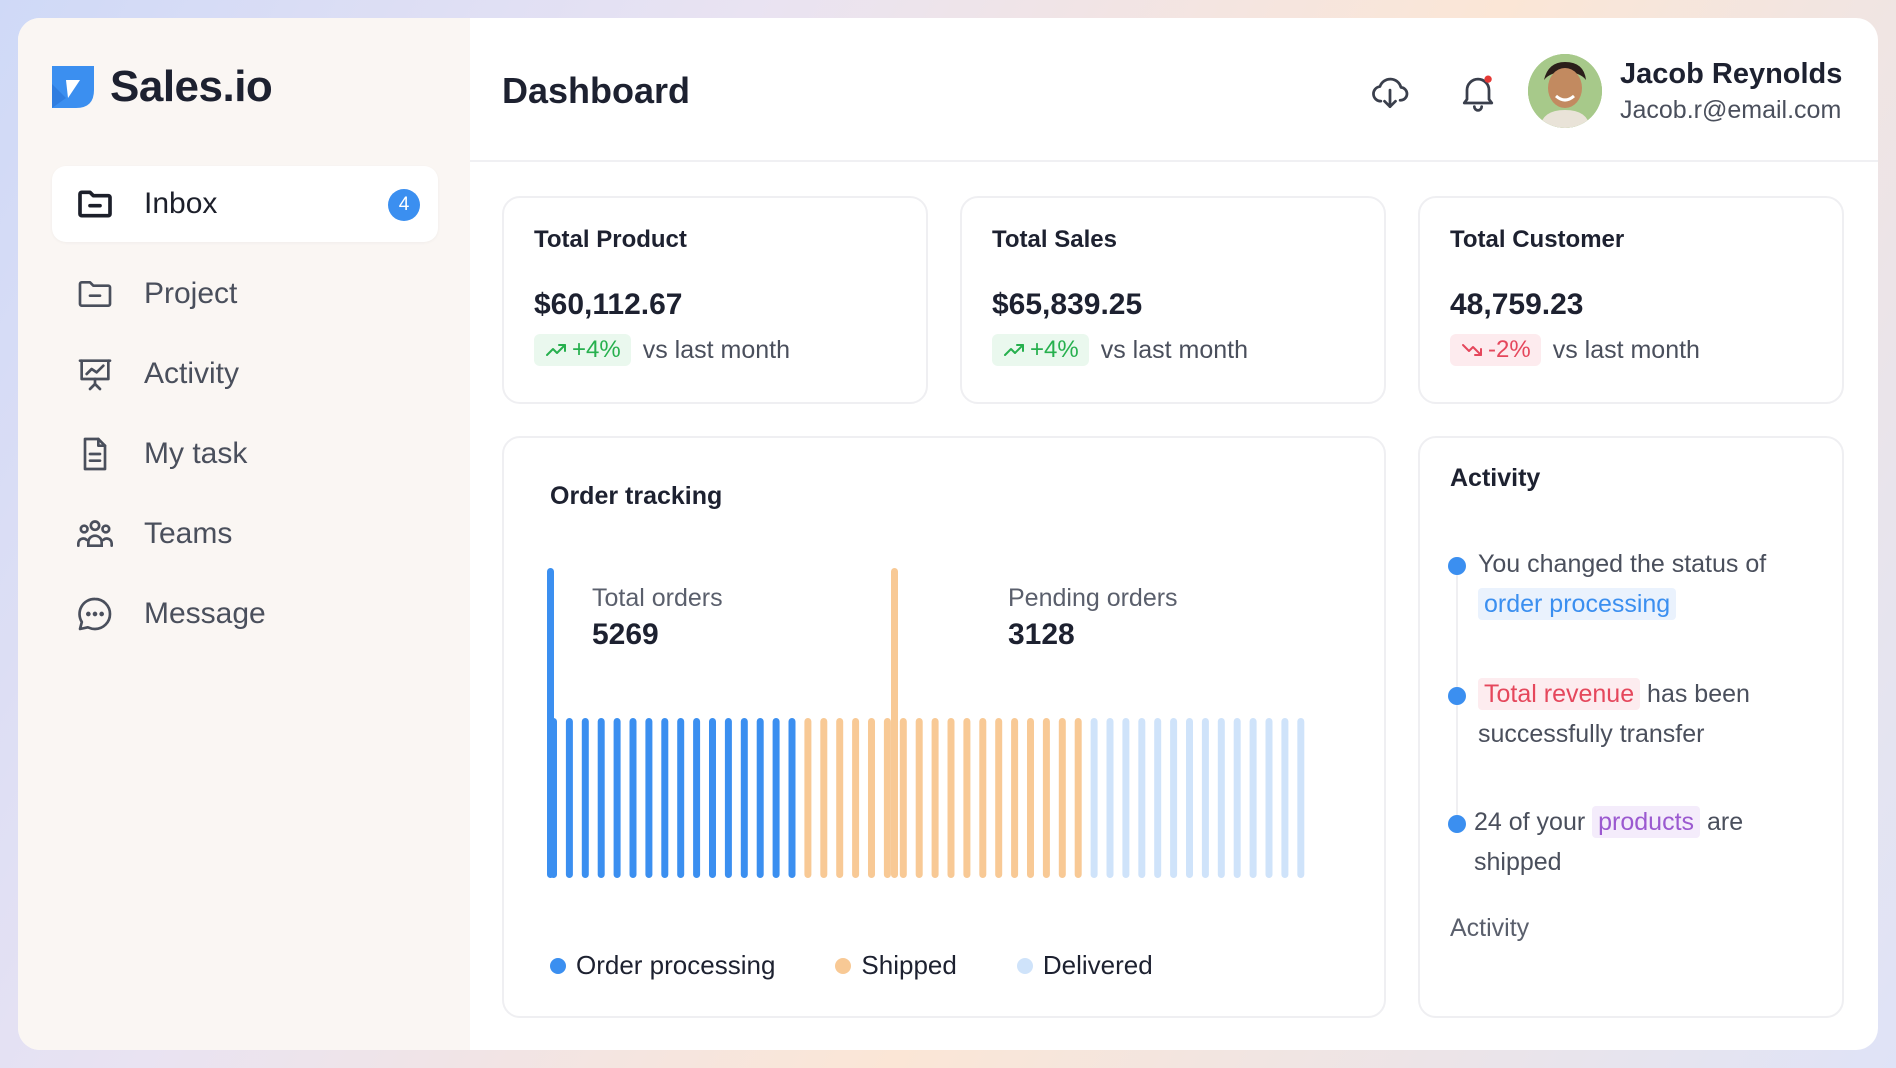 The height and width of the screenshot is (1068, 1896). What do you see at coordinates (95, 294) in the screenshot?
I see `folder-minus-icon` at bounding box center [95, 294].